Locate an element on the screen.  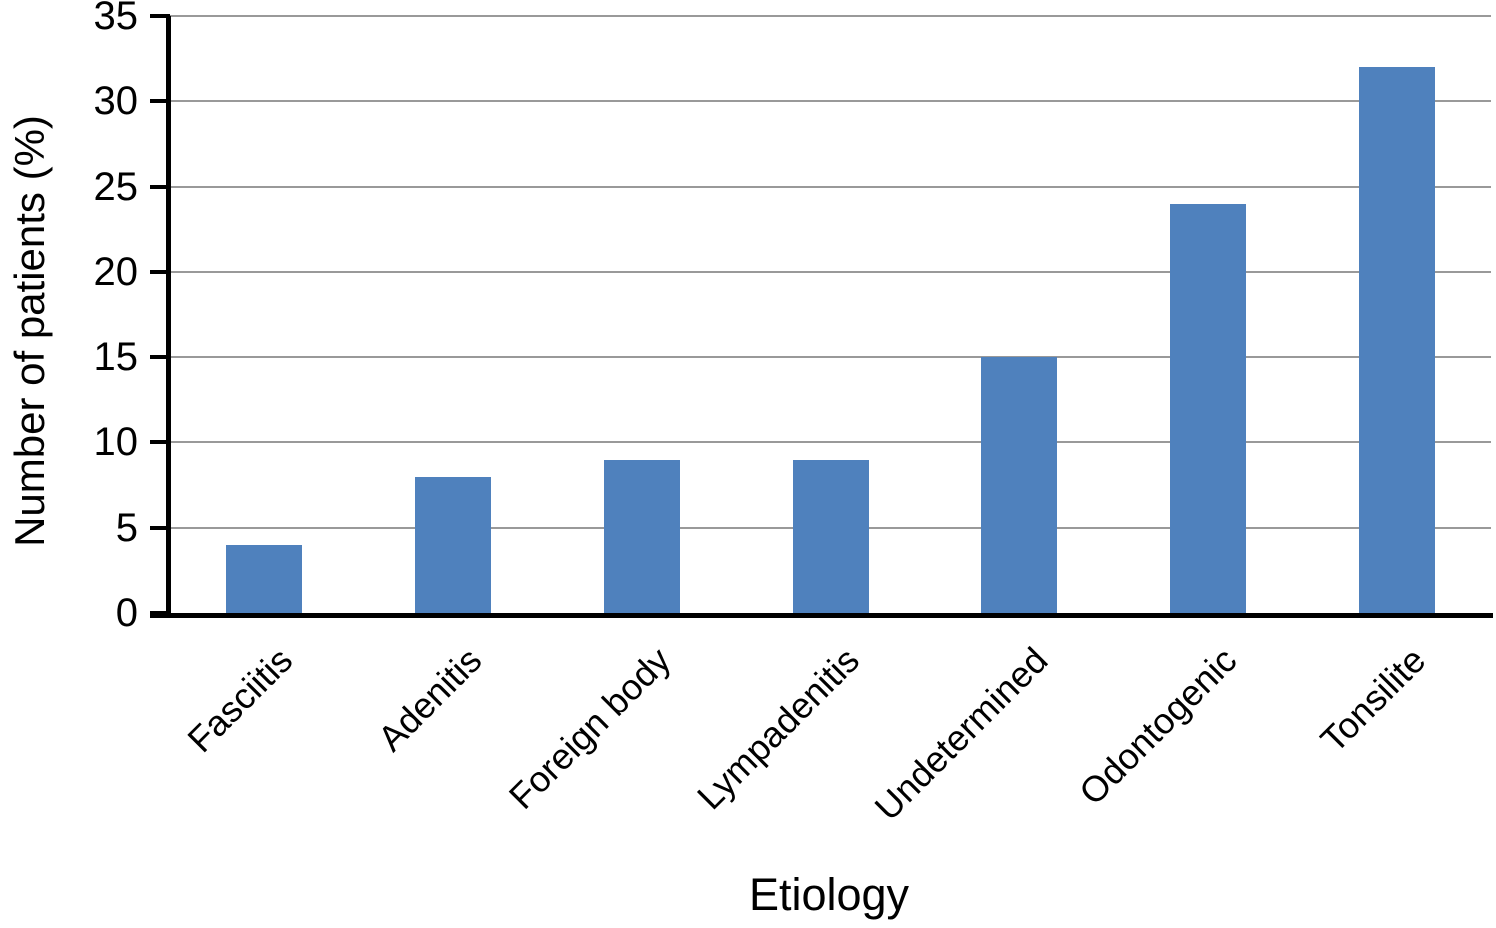
y-tick-label-25: 25 is located at coordinates (116, 186).